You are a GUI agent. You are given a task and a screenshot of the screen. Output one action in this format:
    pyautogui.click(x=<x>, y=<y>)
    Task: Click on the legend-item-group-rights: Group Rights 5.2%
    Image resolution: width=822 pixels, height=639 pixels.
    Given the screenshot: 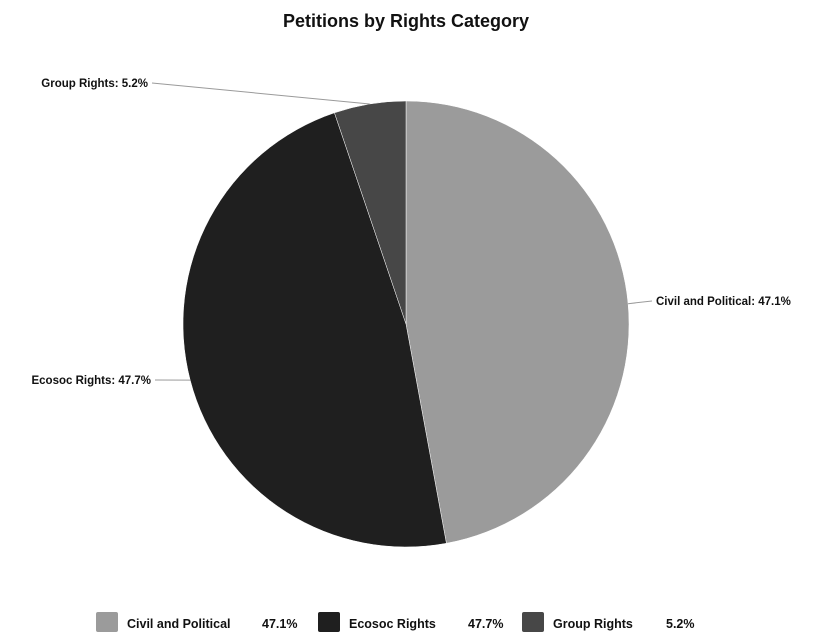 What is the action you would take?
    pyautogui.click(x=608, y=622)
    